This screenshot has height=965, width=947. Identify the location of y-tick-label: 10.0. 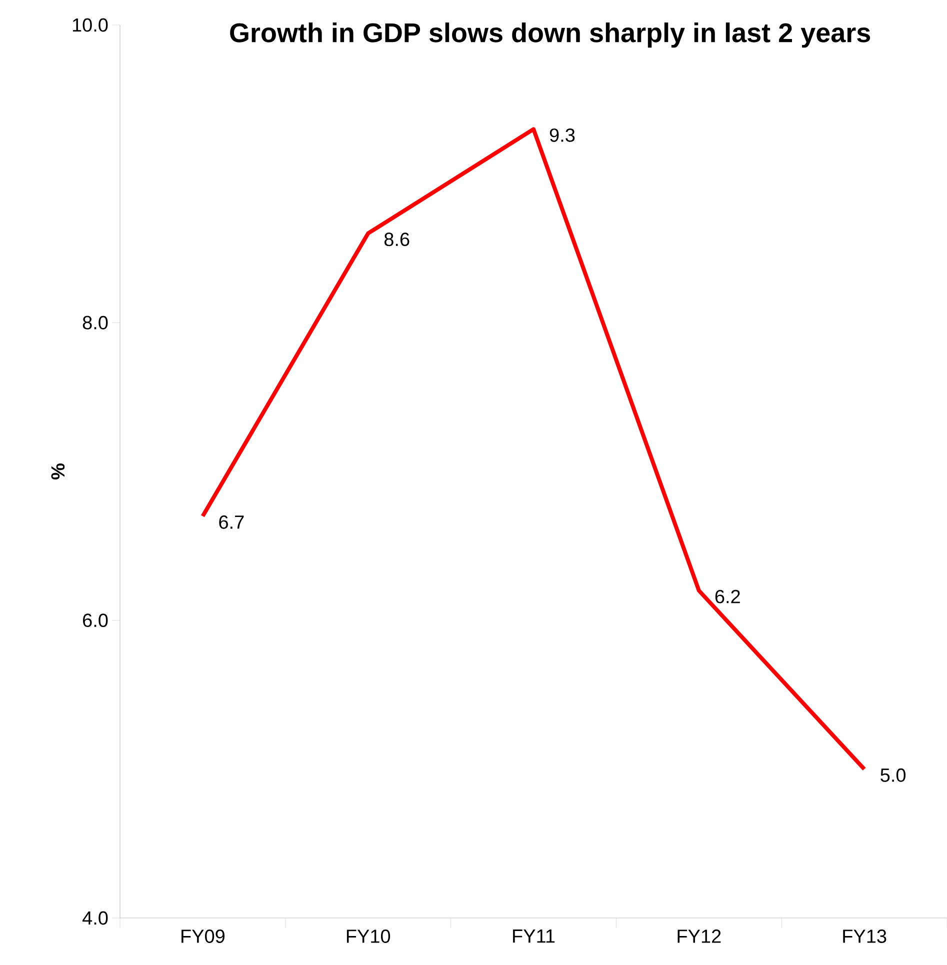
(90, 25).